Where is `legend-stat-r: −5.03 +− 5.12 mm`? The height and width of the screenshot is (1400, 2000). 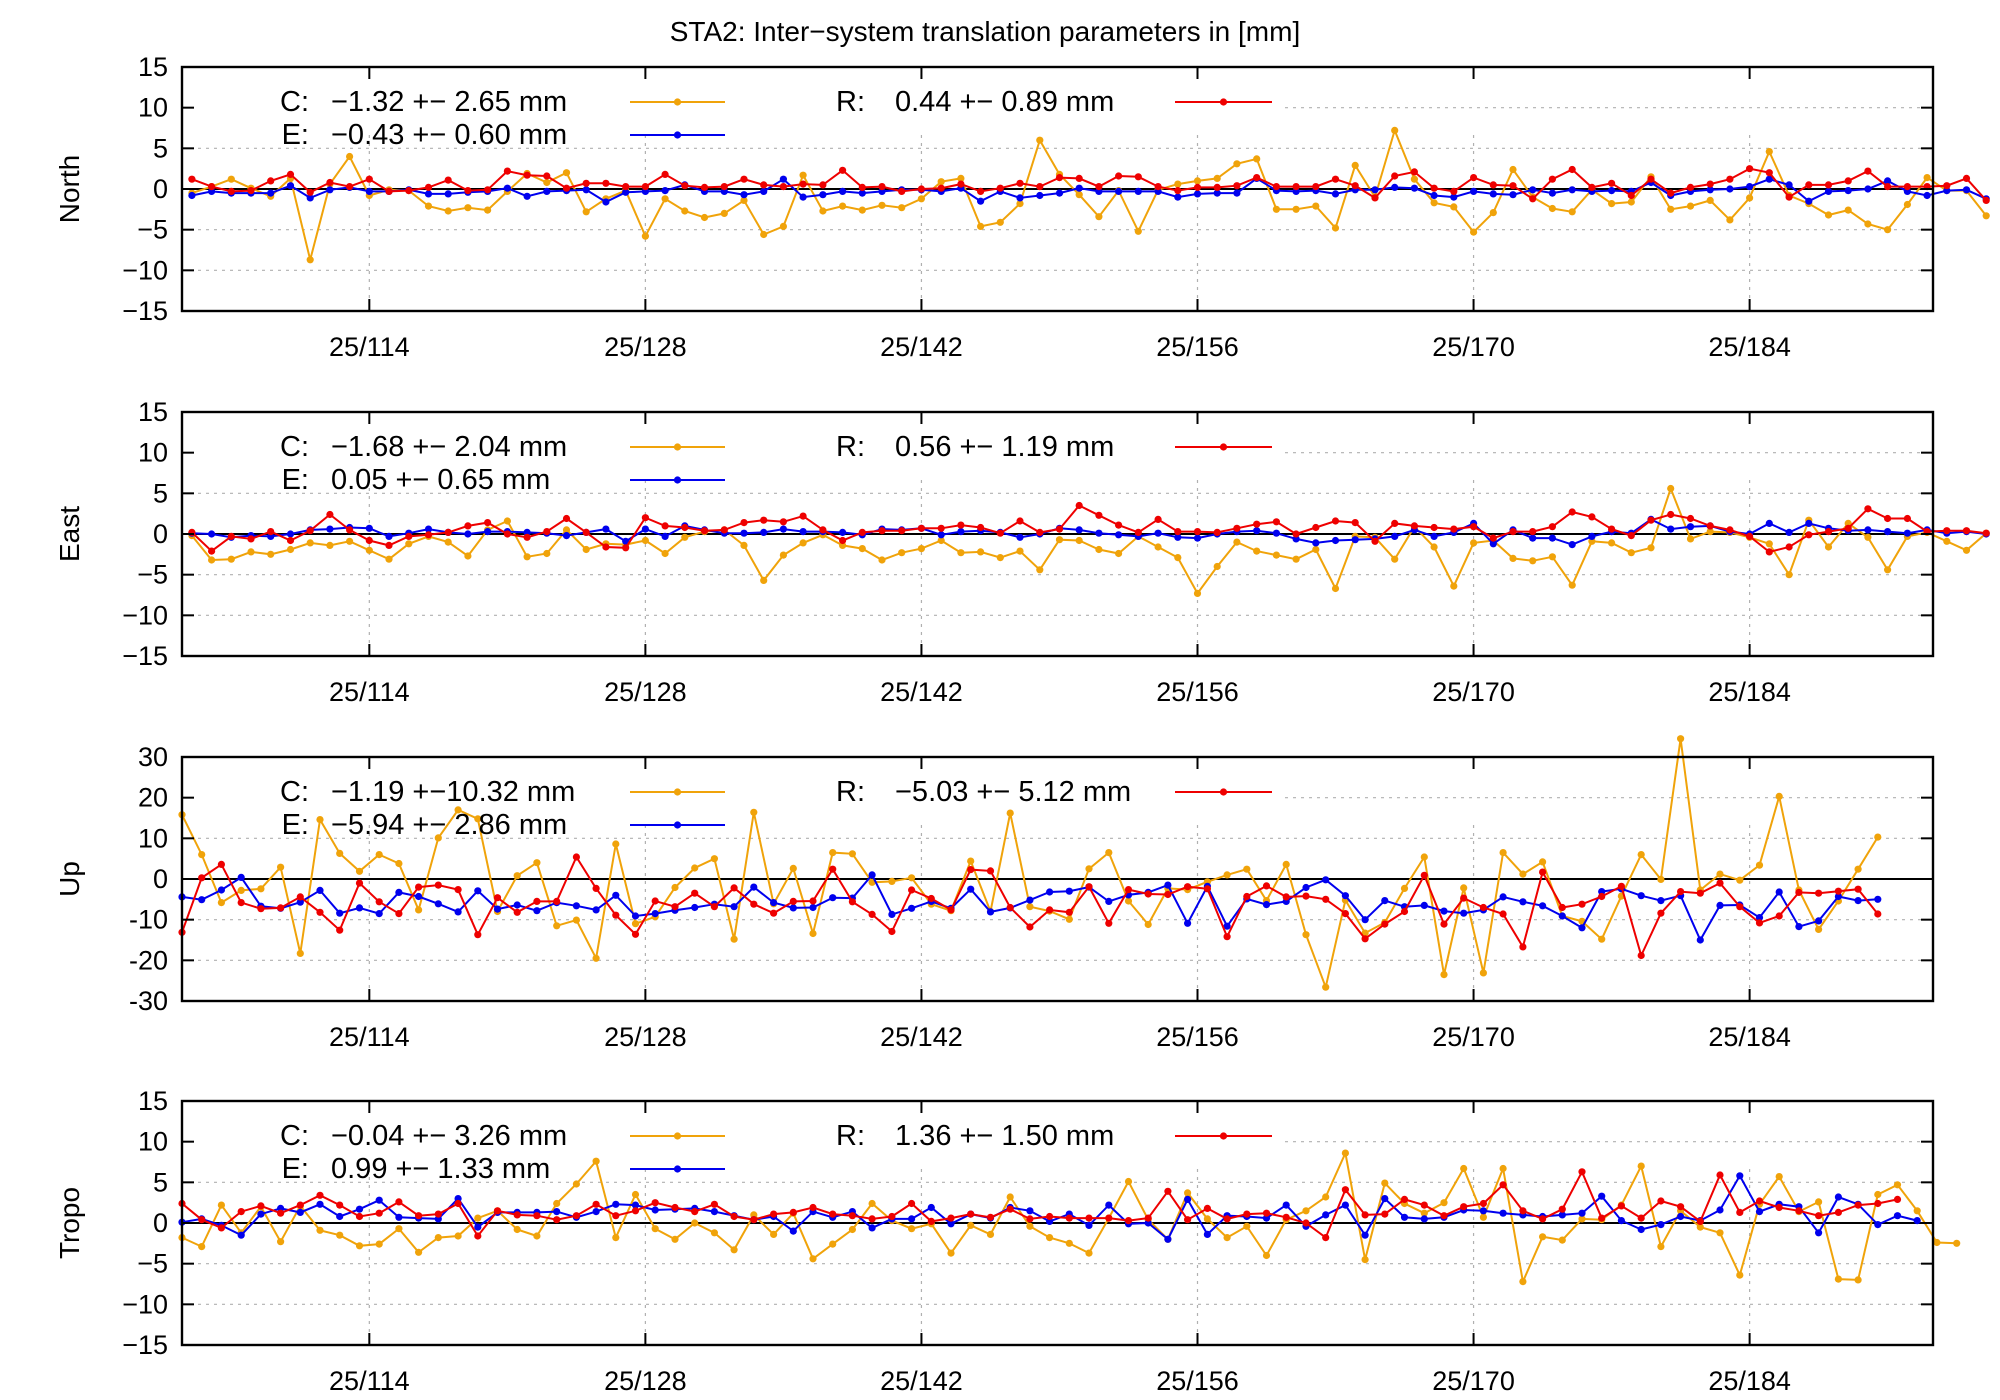 legend-stat-r: −5.03 +− 5.12 mm is located at coordinates (1013, 792).